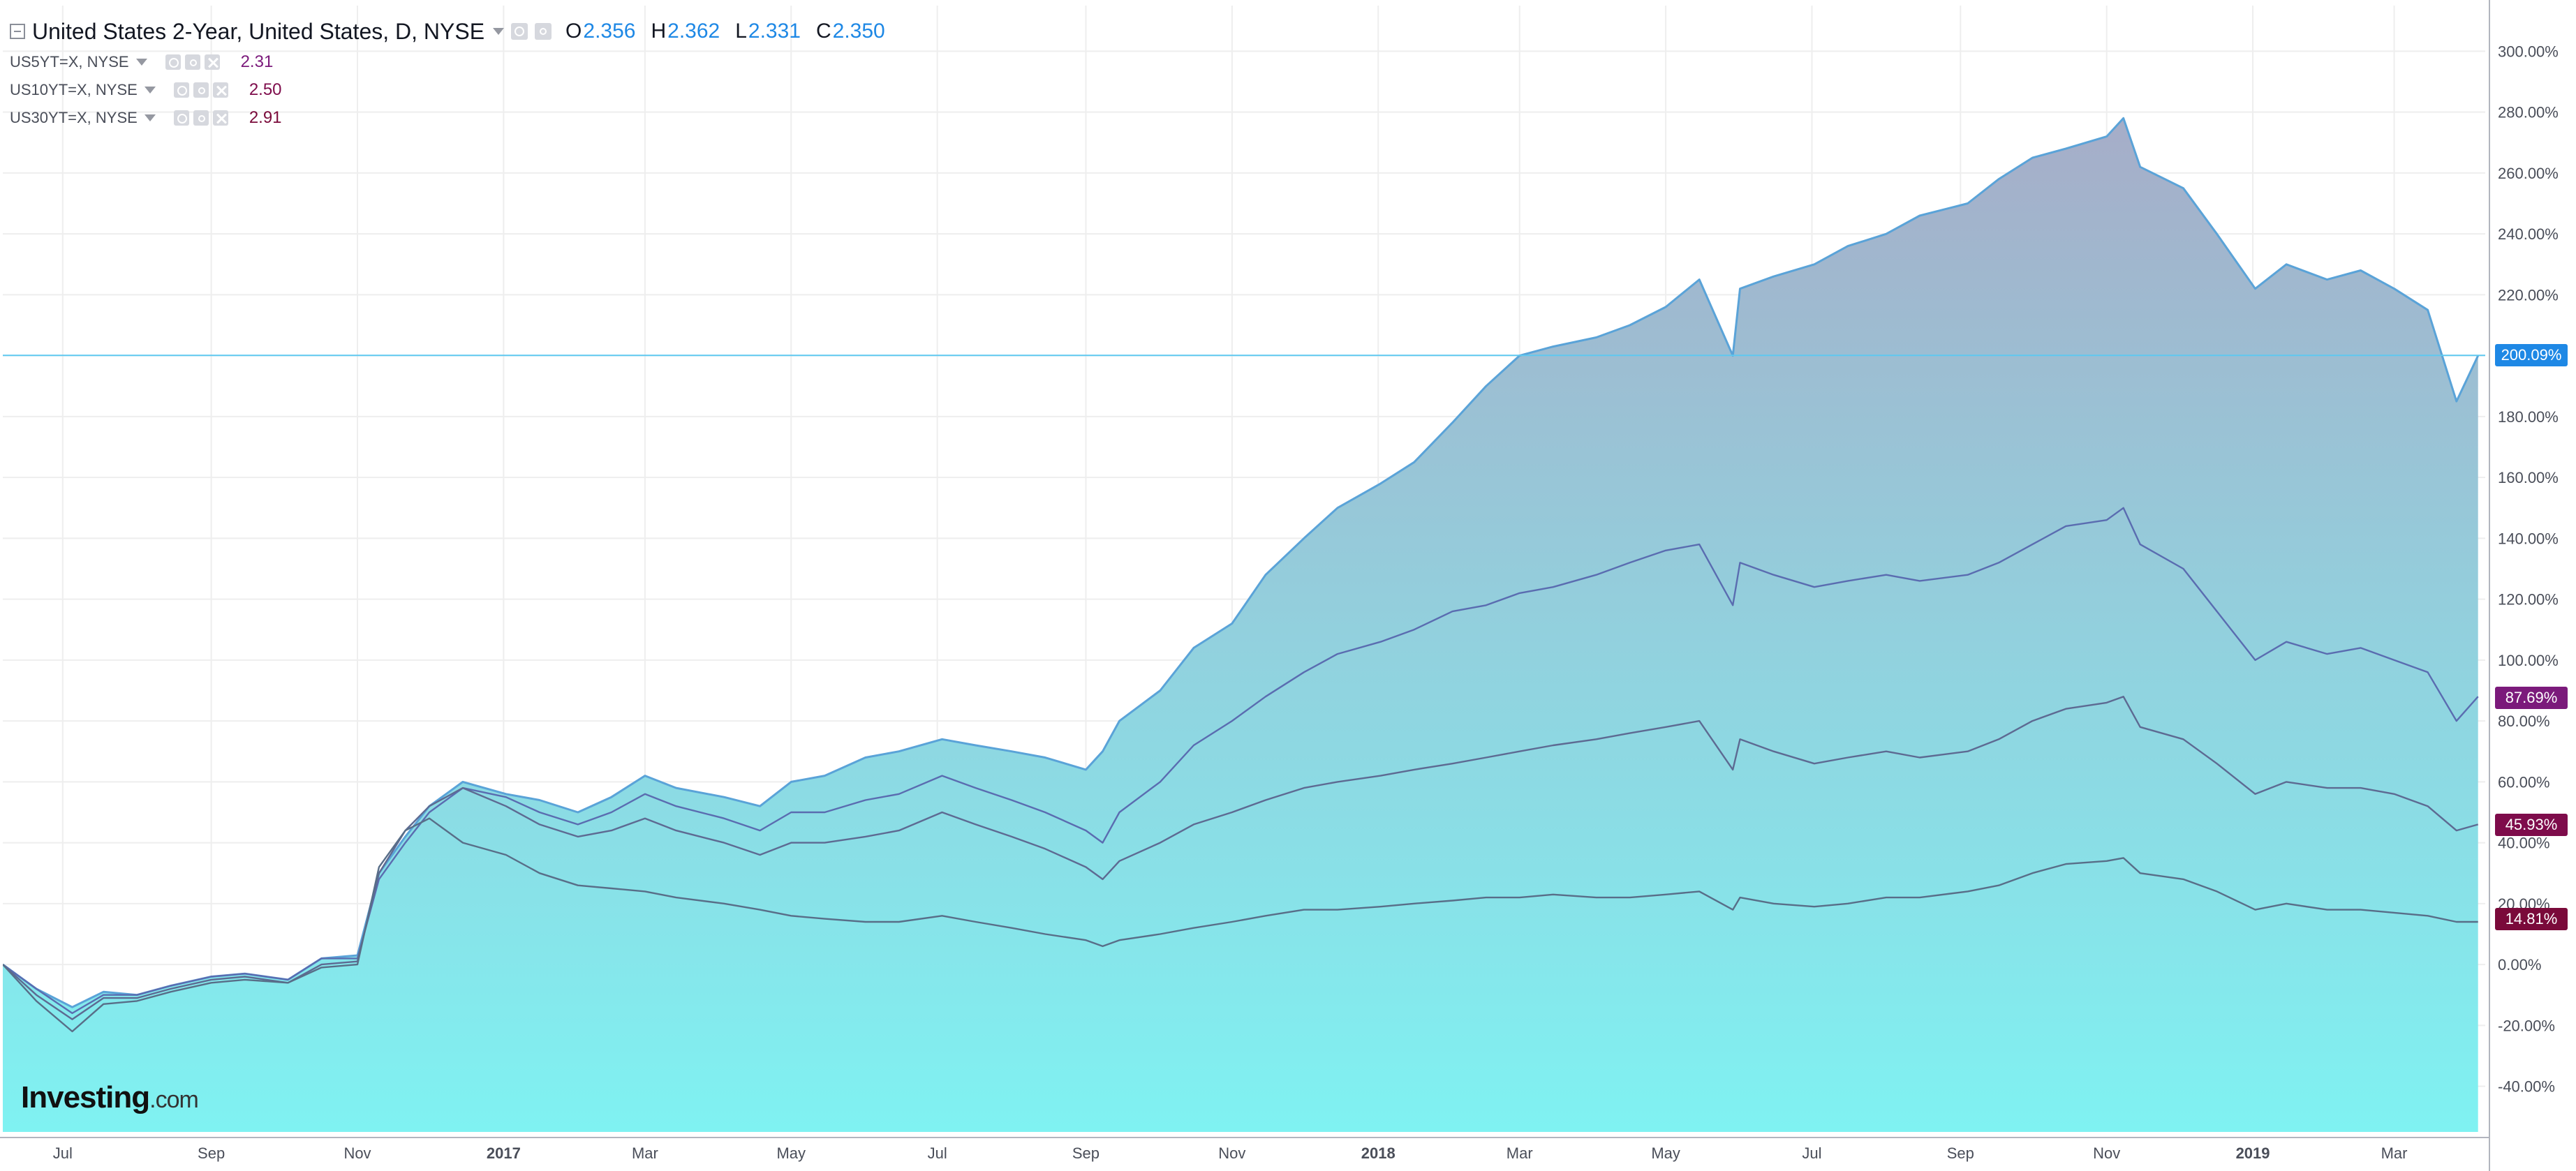 The image size is (2576, 1171). What do you see at coordinates (2253, 1153) in the screenshot?
I see `x-tick-label: 2019` at bounding box center [2253, 1153].